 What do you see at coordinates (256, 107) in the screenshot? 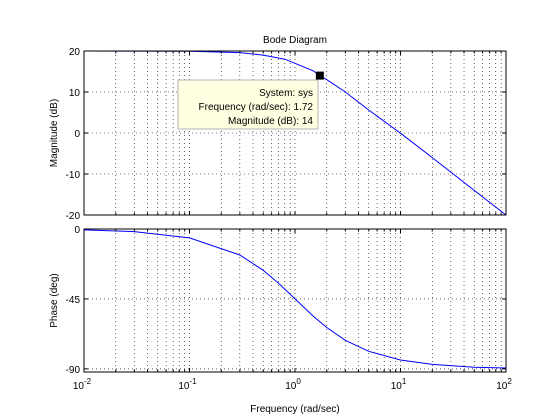
I see `datatip-line: Frequency (rad/sec): 1.72` at bounding box center [256, 107].